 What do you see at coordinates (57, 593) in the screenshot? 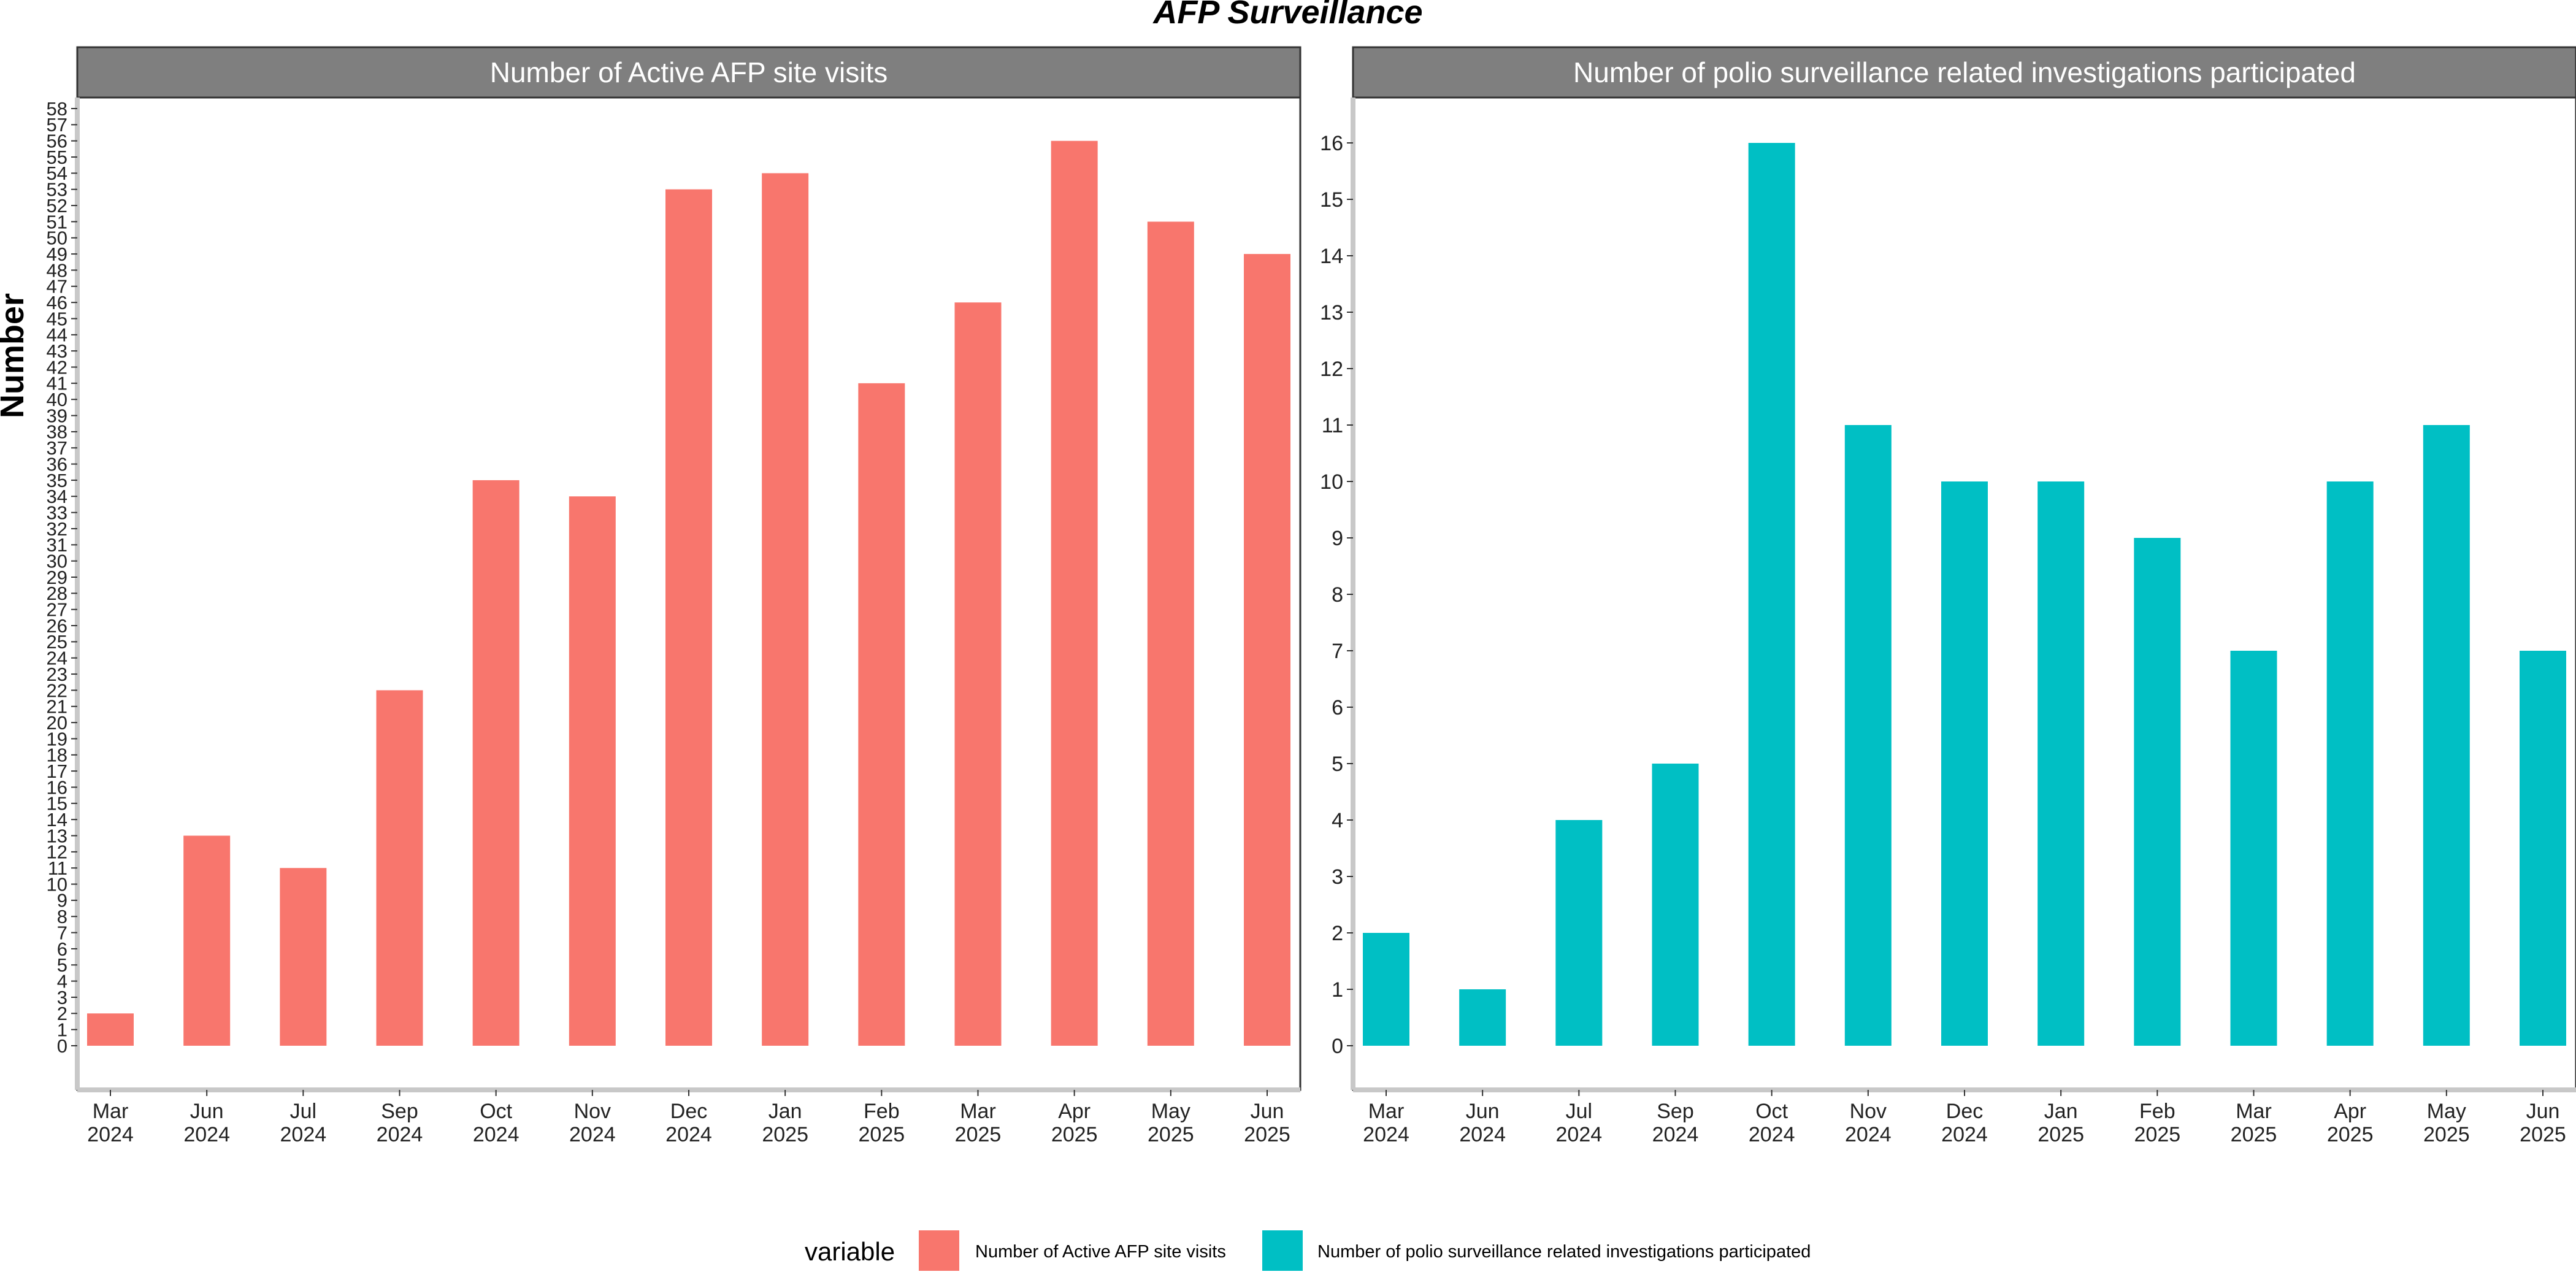
I see `y-tick-label: 28` at bounding box center [57, 593].